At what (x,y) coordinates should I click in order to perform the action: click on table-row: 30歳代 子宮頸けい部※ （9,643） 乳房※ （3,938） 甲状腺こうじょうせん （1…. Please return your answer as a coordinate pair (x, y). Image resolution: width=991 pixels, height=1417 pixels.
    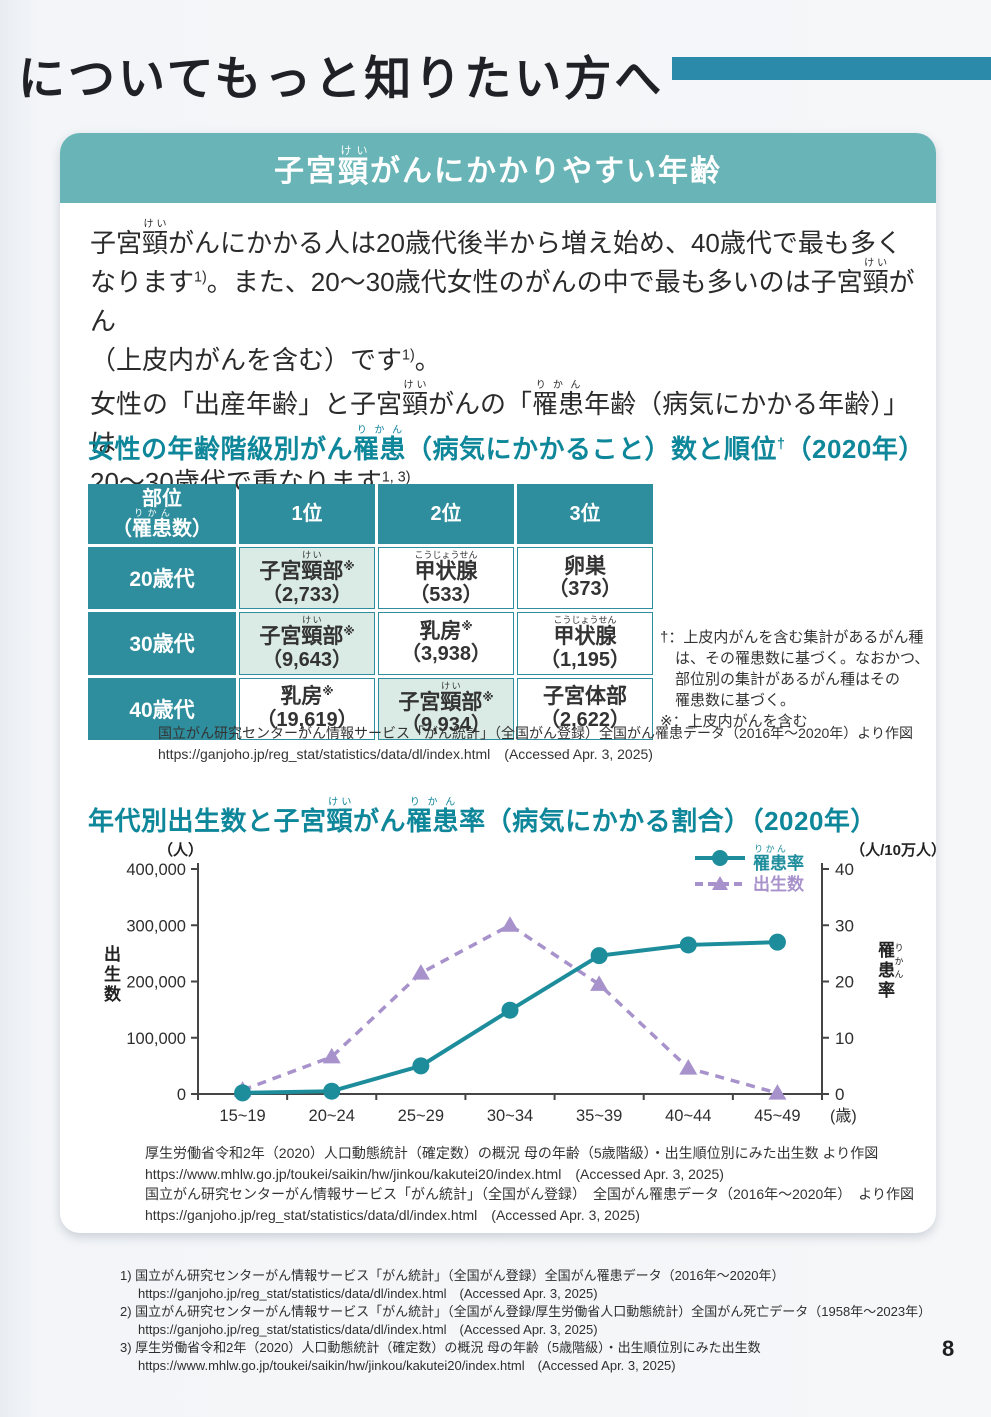
    Looking at the image, I should click on (370, 643).